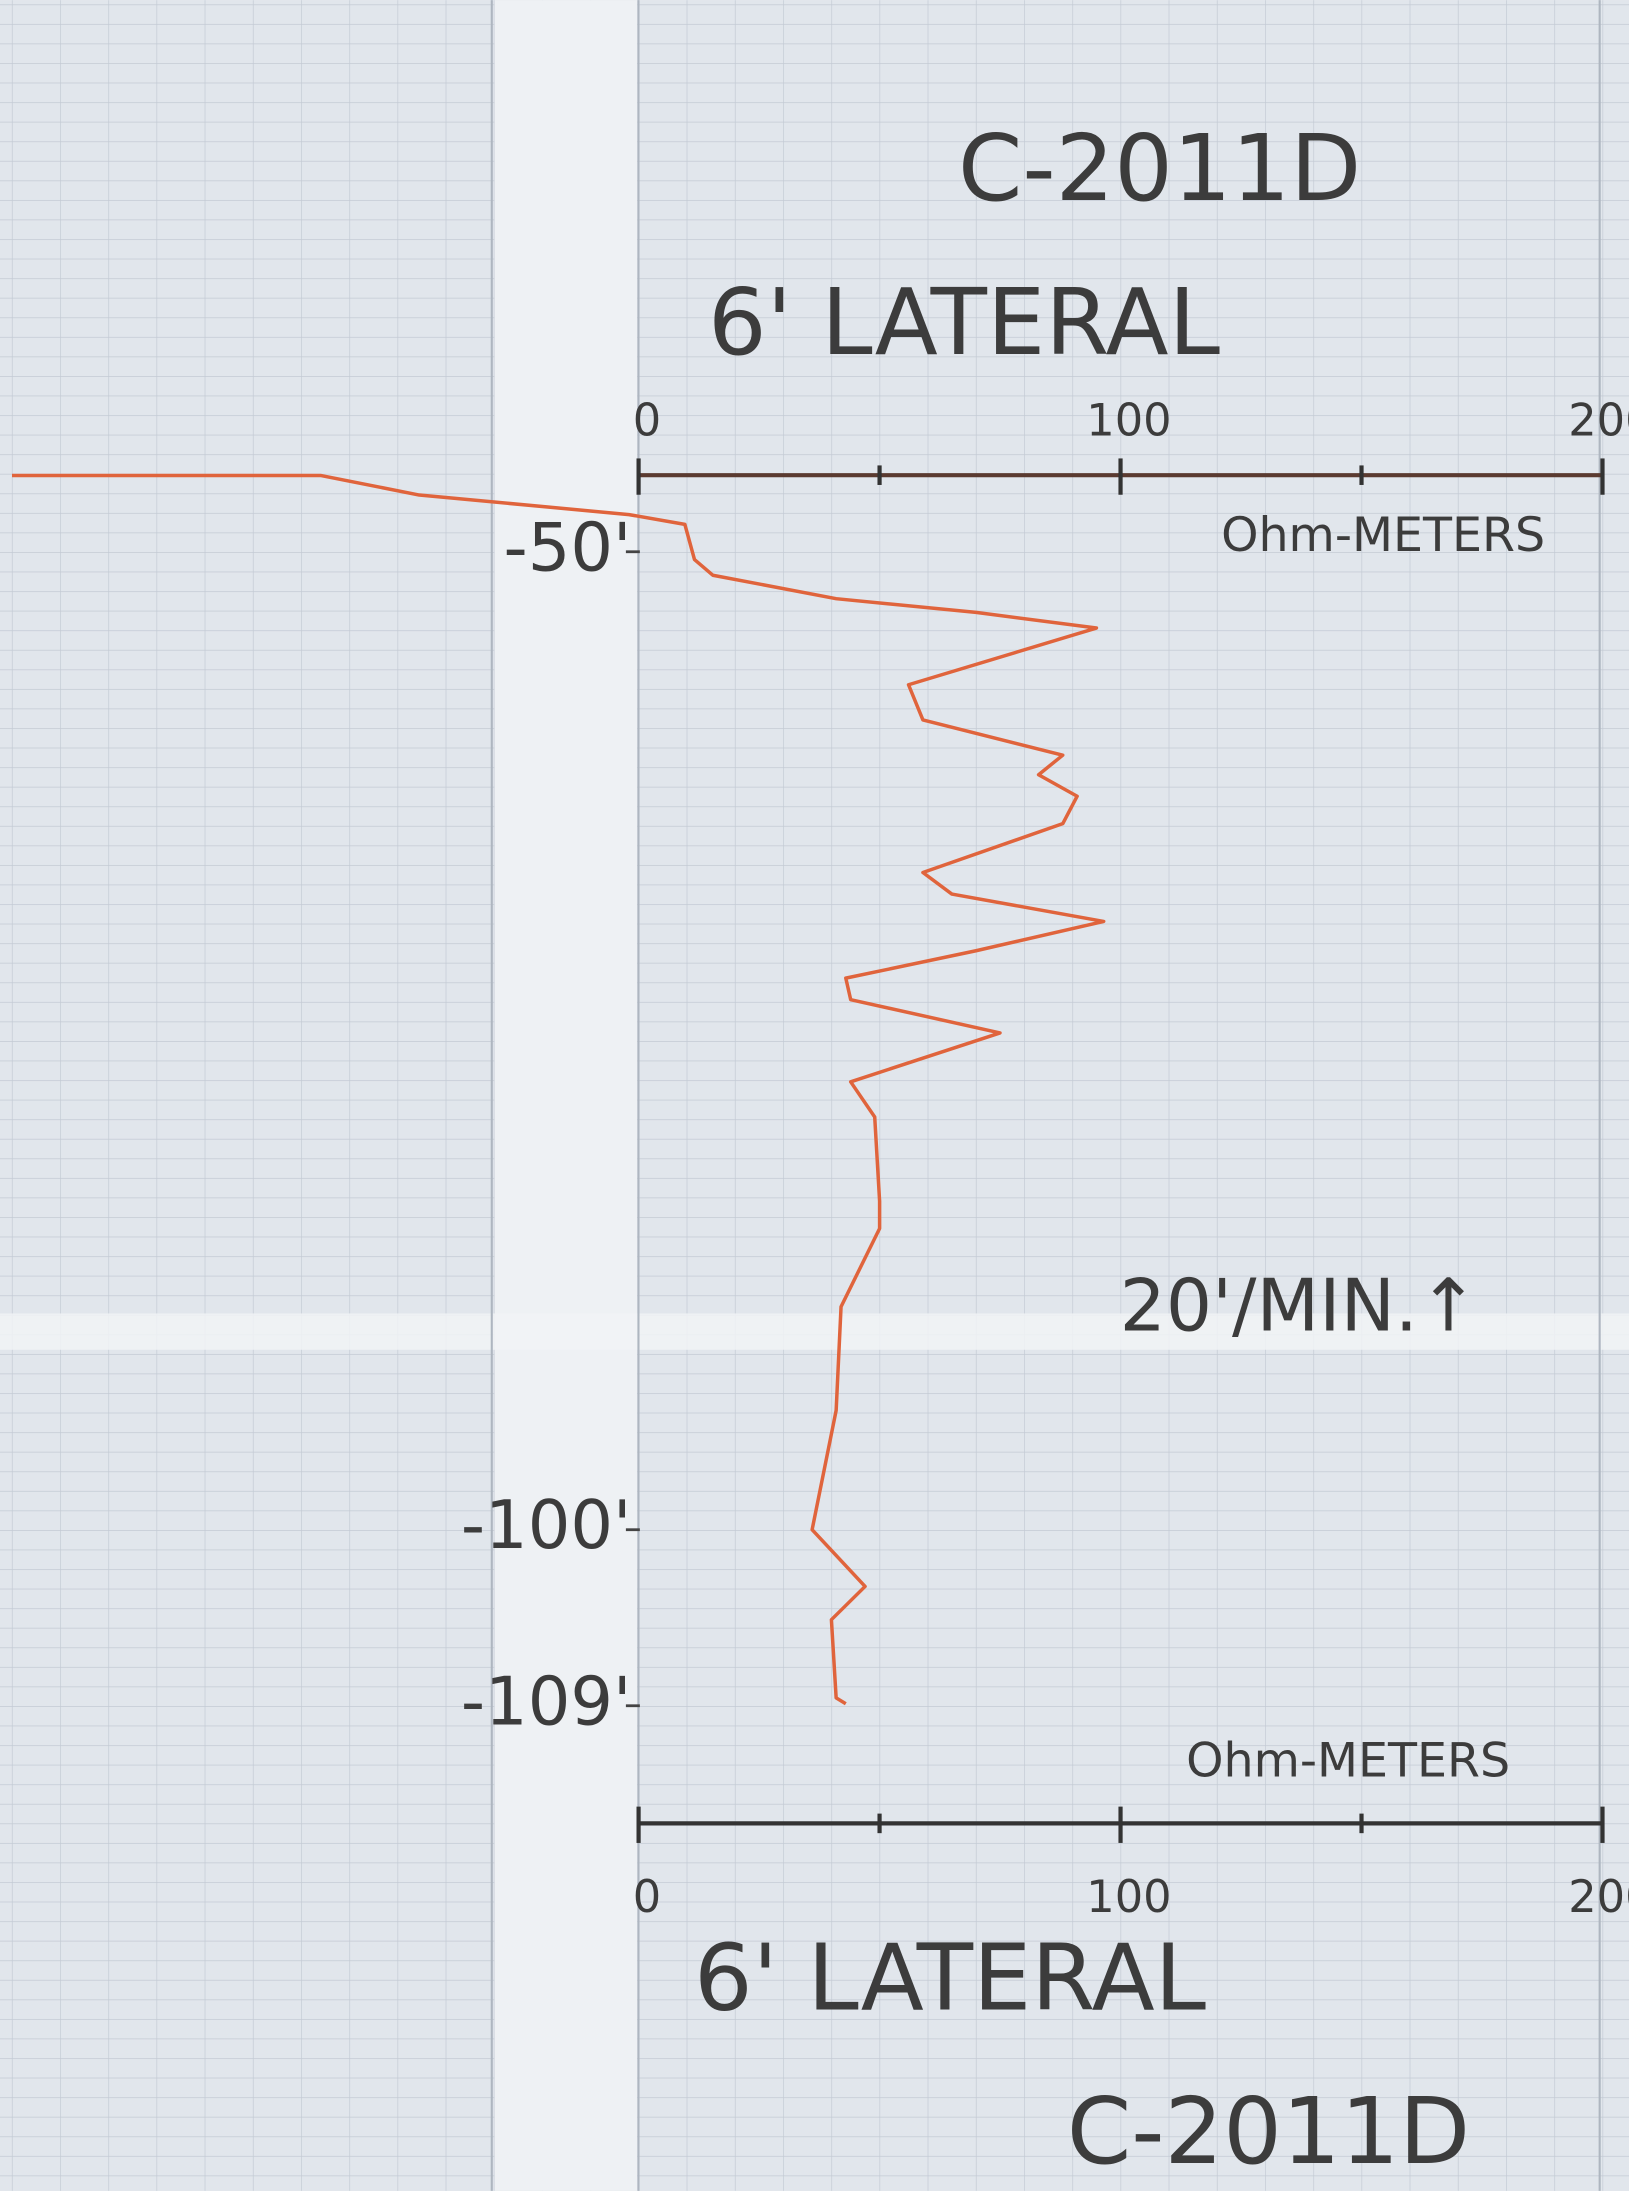 The height and width of the screenshot is (2191, 1629). Describe the element at coordinates (568, 547) in the screenshot. I see `y-tick-label: -50'` at that location.